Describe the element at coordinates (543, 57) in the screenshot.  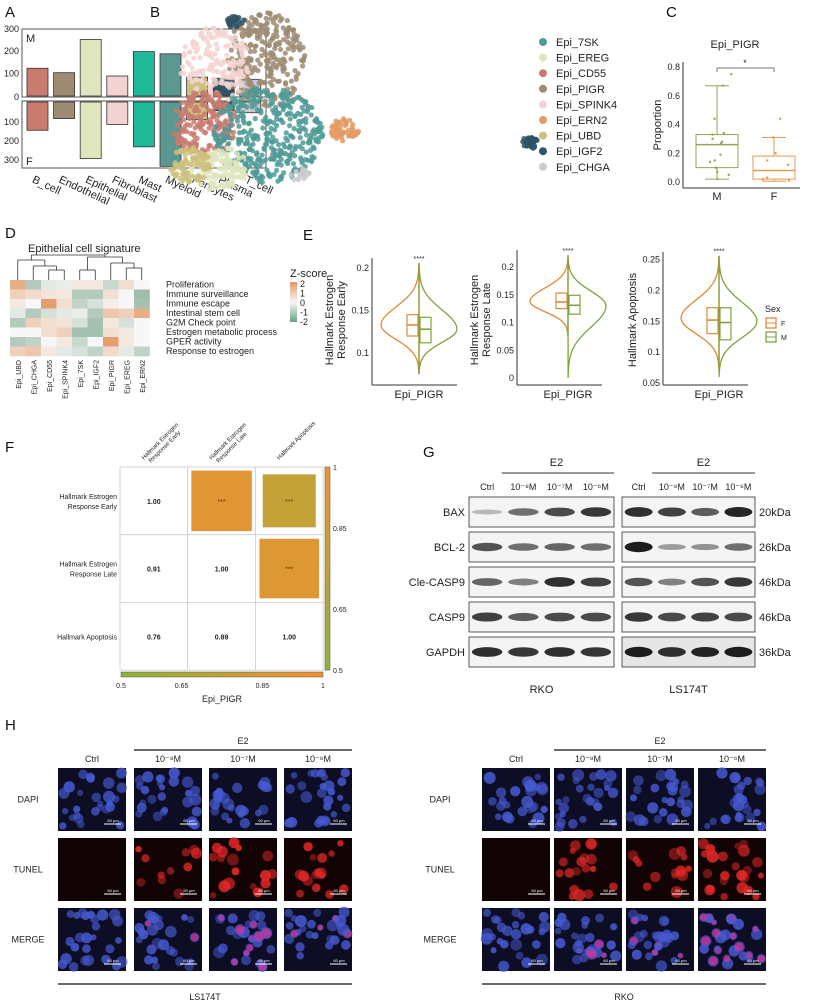
I see `legend-dot-Epi_EREG` at that location.